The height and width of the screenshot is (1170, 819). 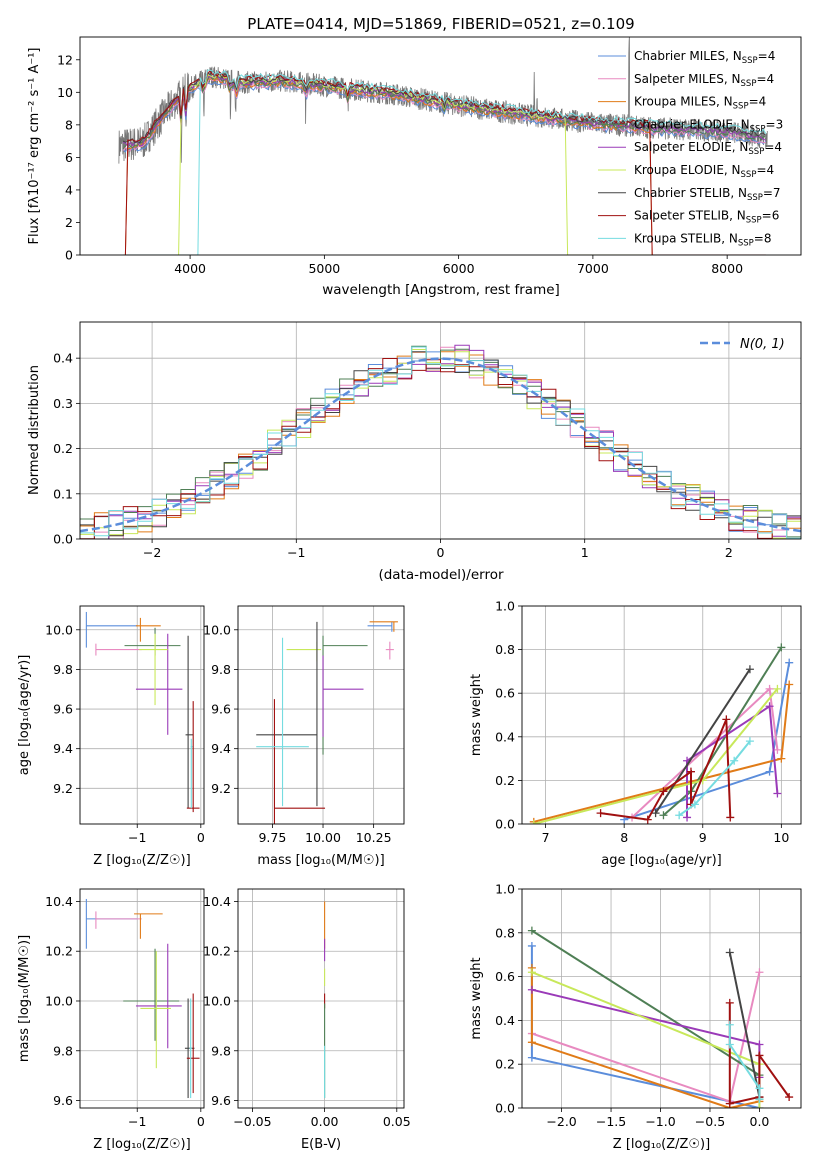 What do you see at coordinates (320, 860) in the screenshot?
I see `x-axis-label: mass [log₁₀(M/M☉)]` at bounding box center [320, 860].